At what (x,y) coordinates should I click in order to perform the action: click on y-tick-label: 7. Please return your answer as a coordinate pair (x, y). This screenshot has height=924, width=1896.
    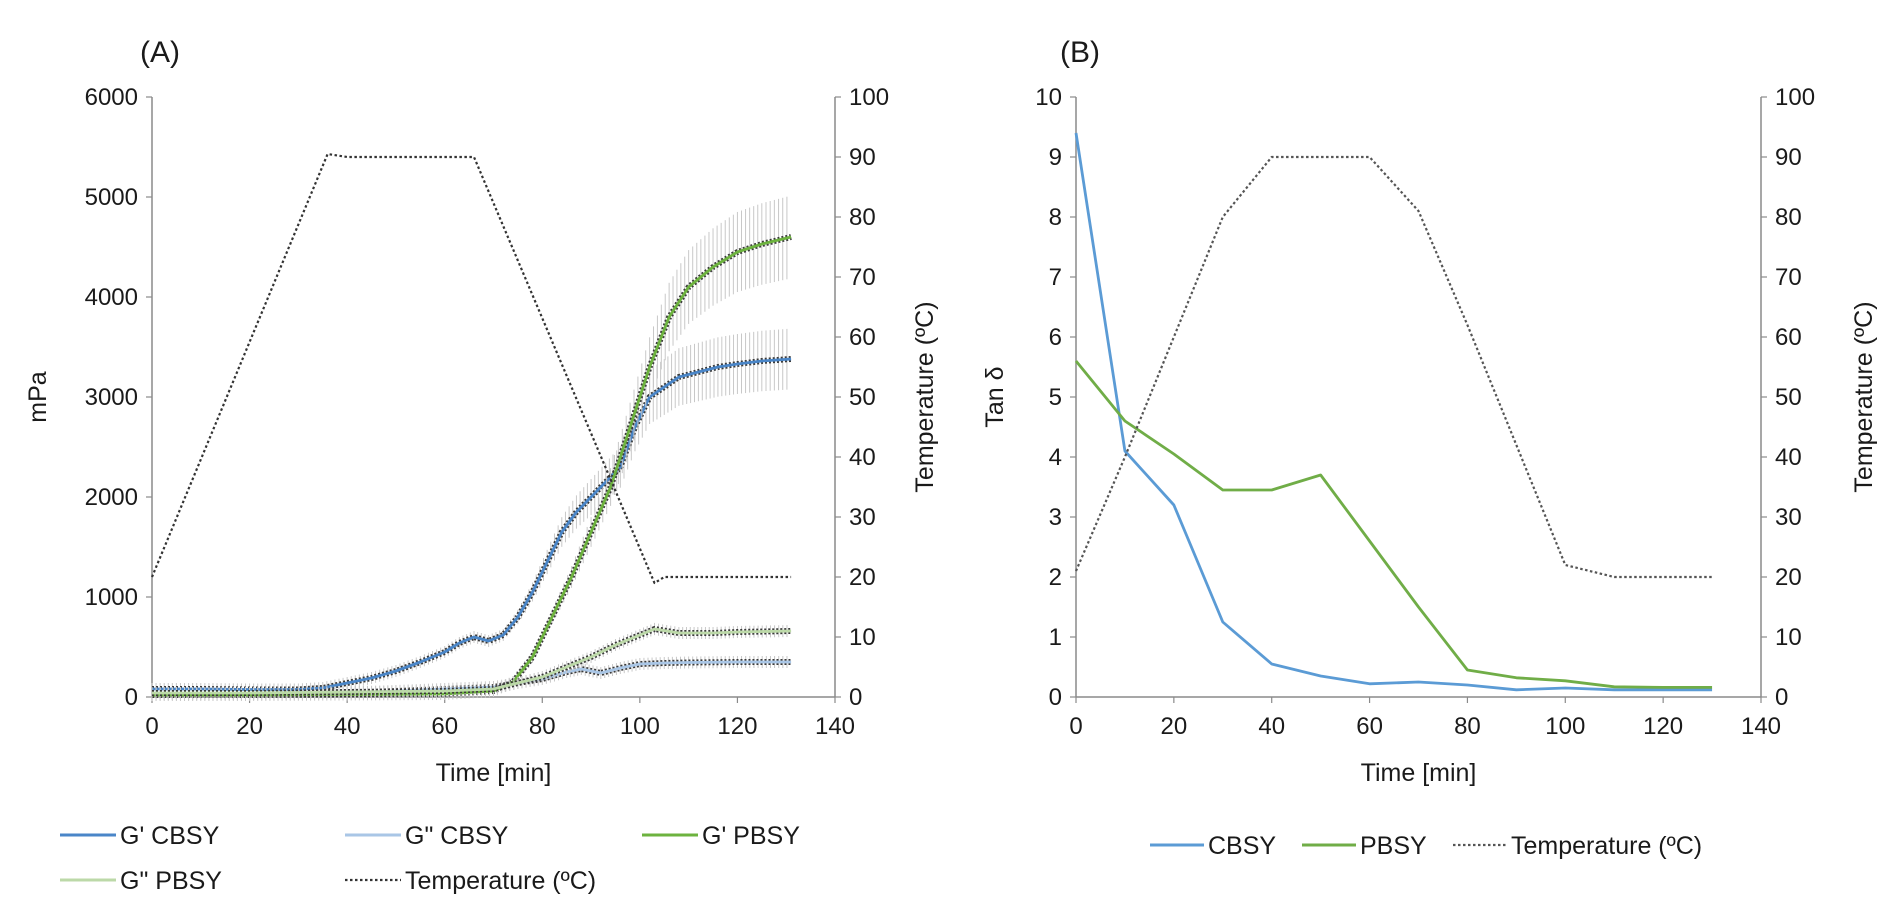
    Looking at the image, I should click on (1055, 277).